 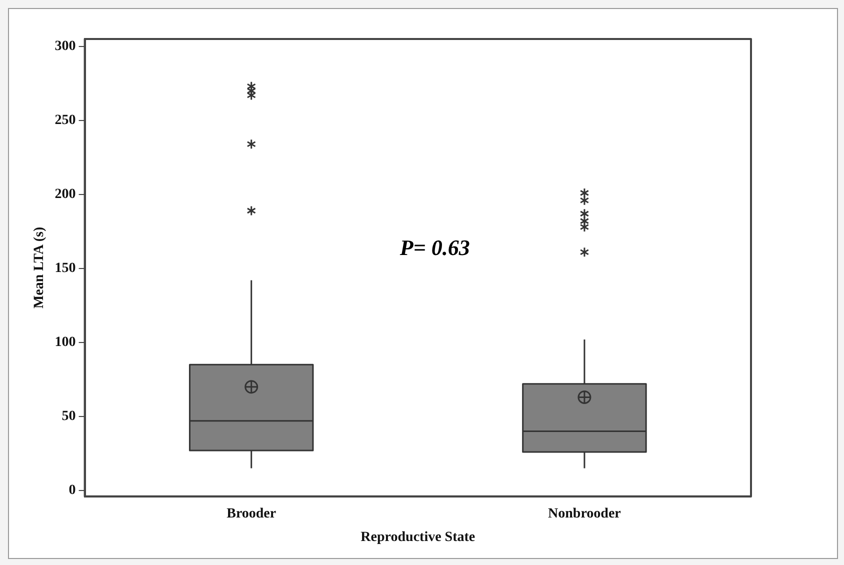 I want to click on x-tick-label: Nonbrooder, so click(x=584, y=514).